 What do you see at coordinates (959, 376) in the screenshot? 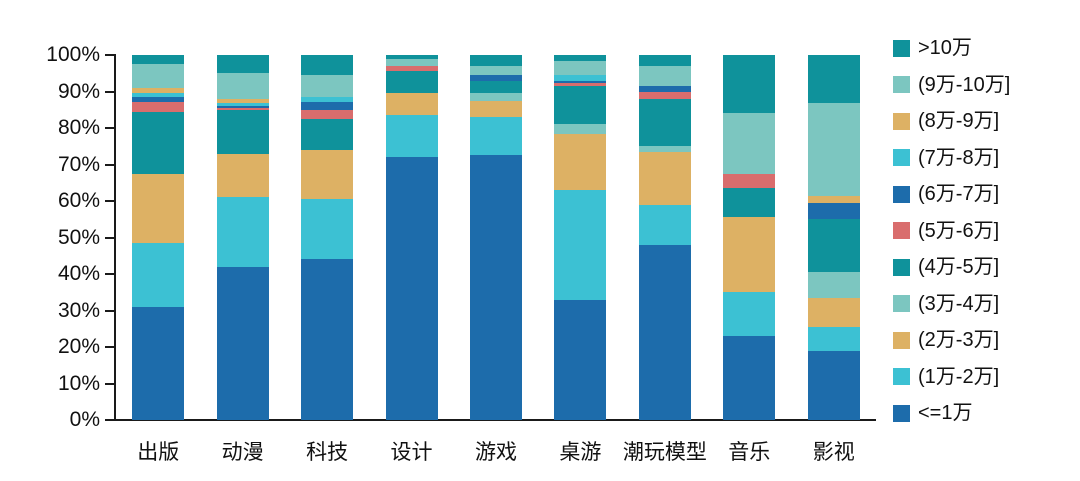
I see `legend-label: (1万-2万]` at bounding box center [959, 376].